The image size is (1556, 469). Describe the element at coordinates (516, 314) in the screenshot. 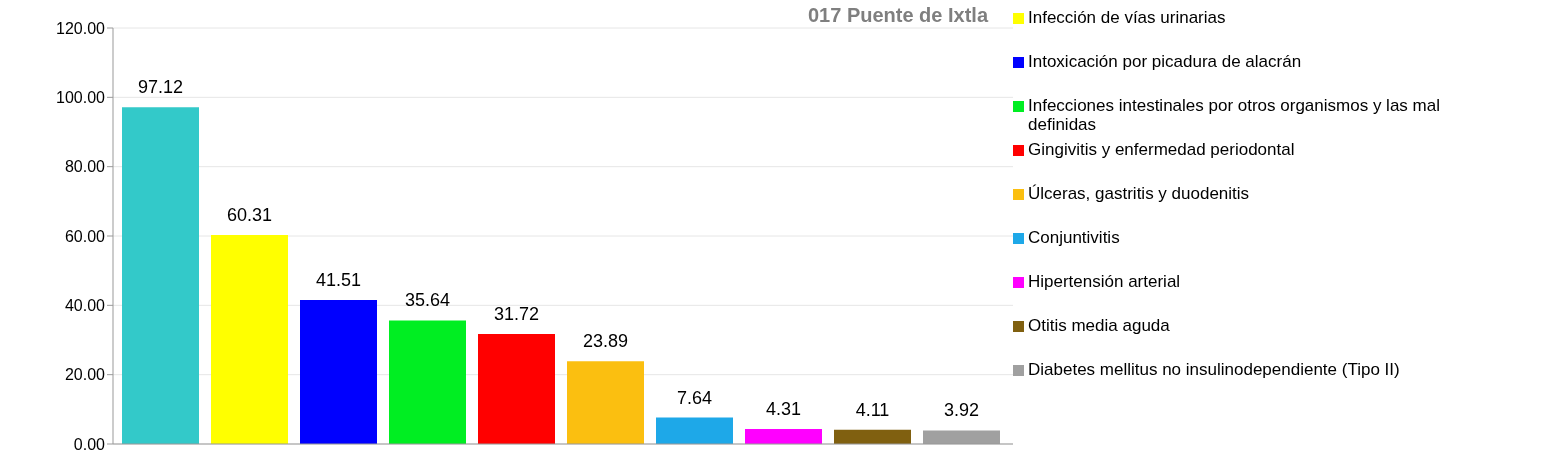

I see `data-label: 31.72` at that location.